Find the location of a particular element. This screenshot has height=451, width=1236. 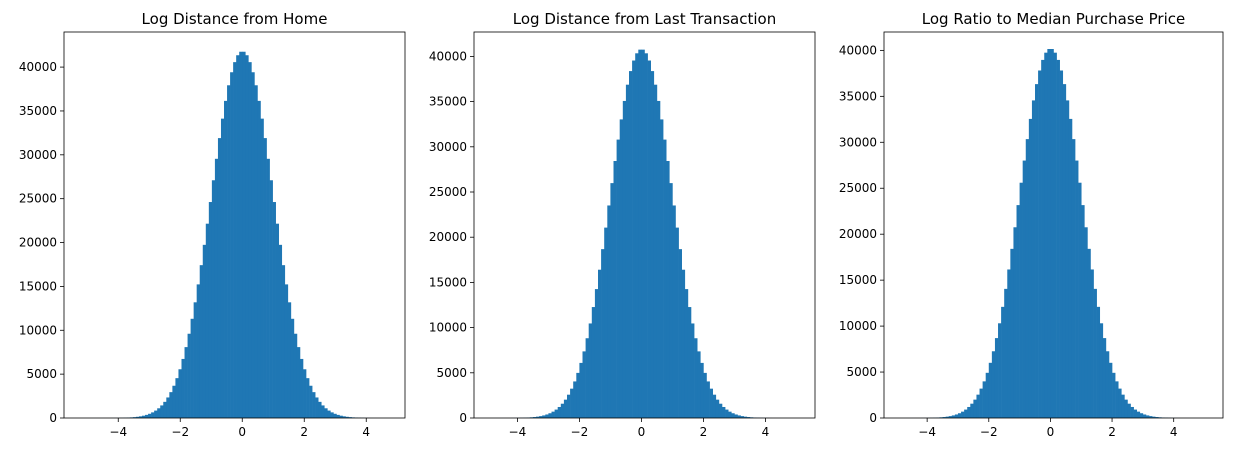

y-tick-label: 40000 is located at coordinates (858, 50).